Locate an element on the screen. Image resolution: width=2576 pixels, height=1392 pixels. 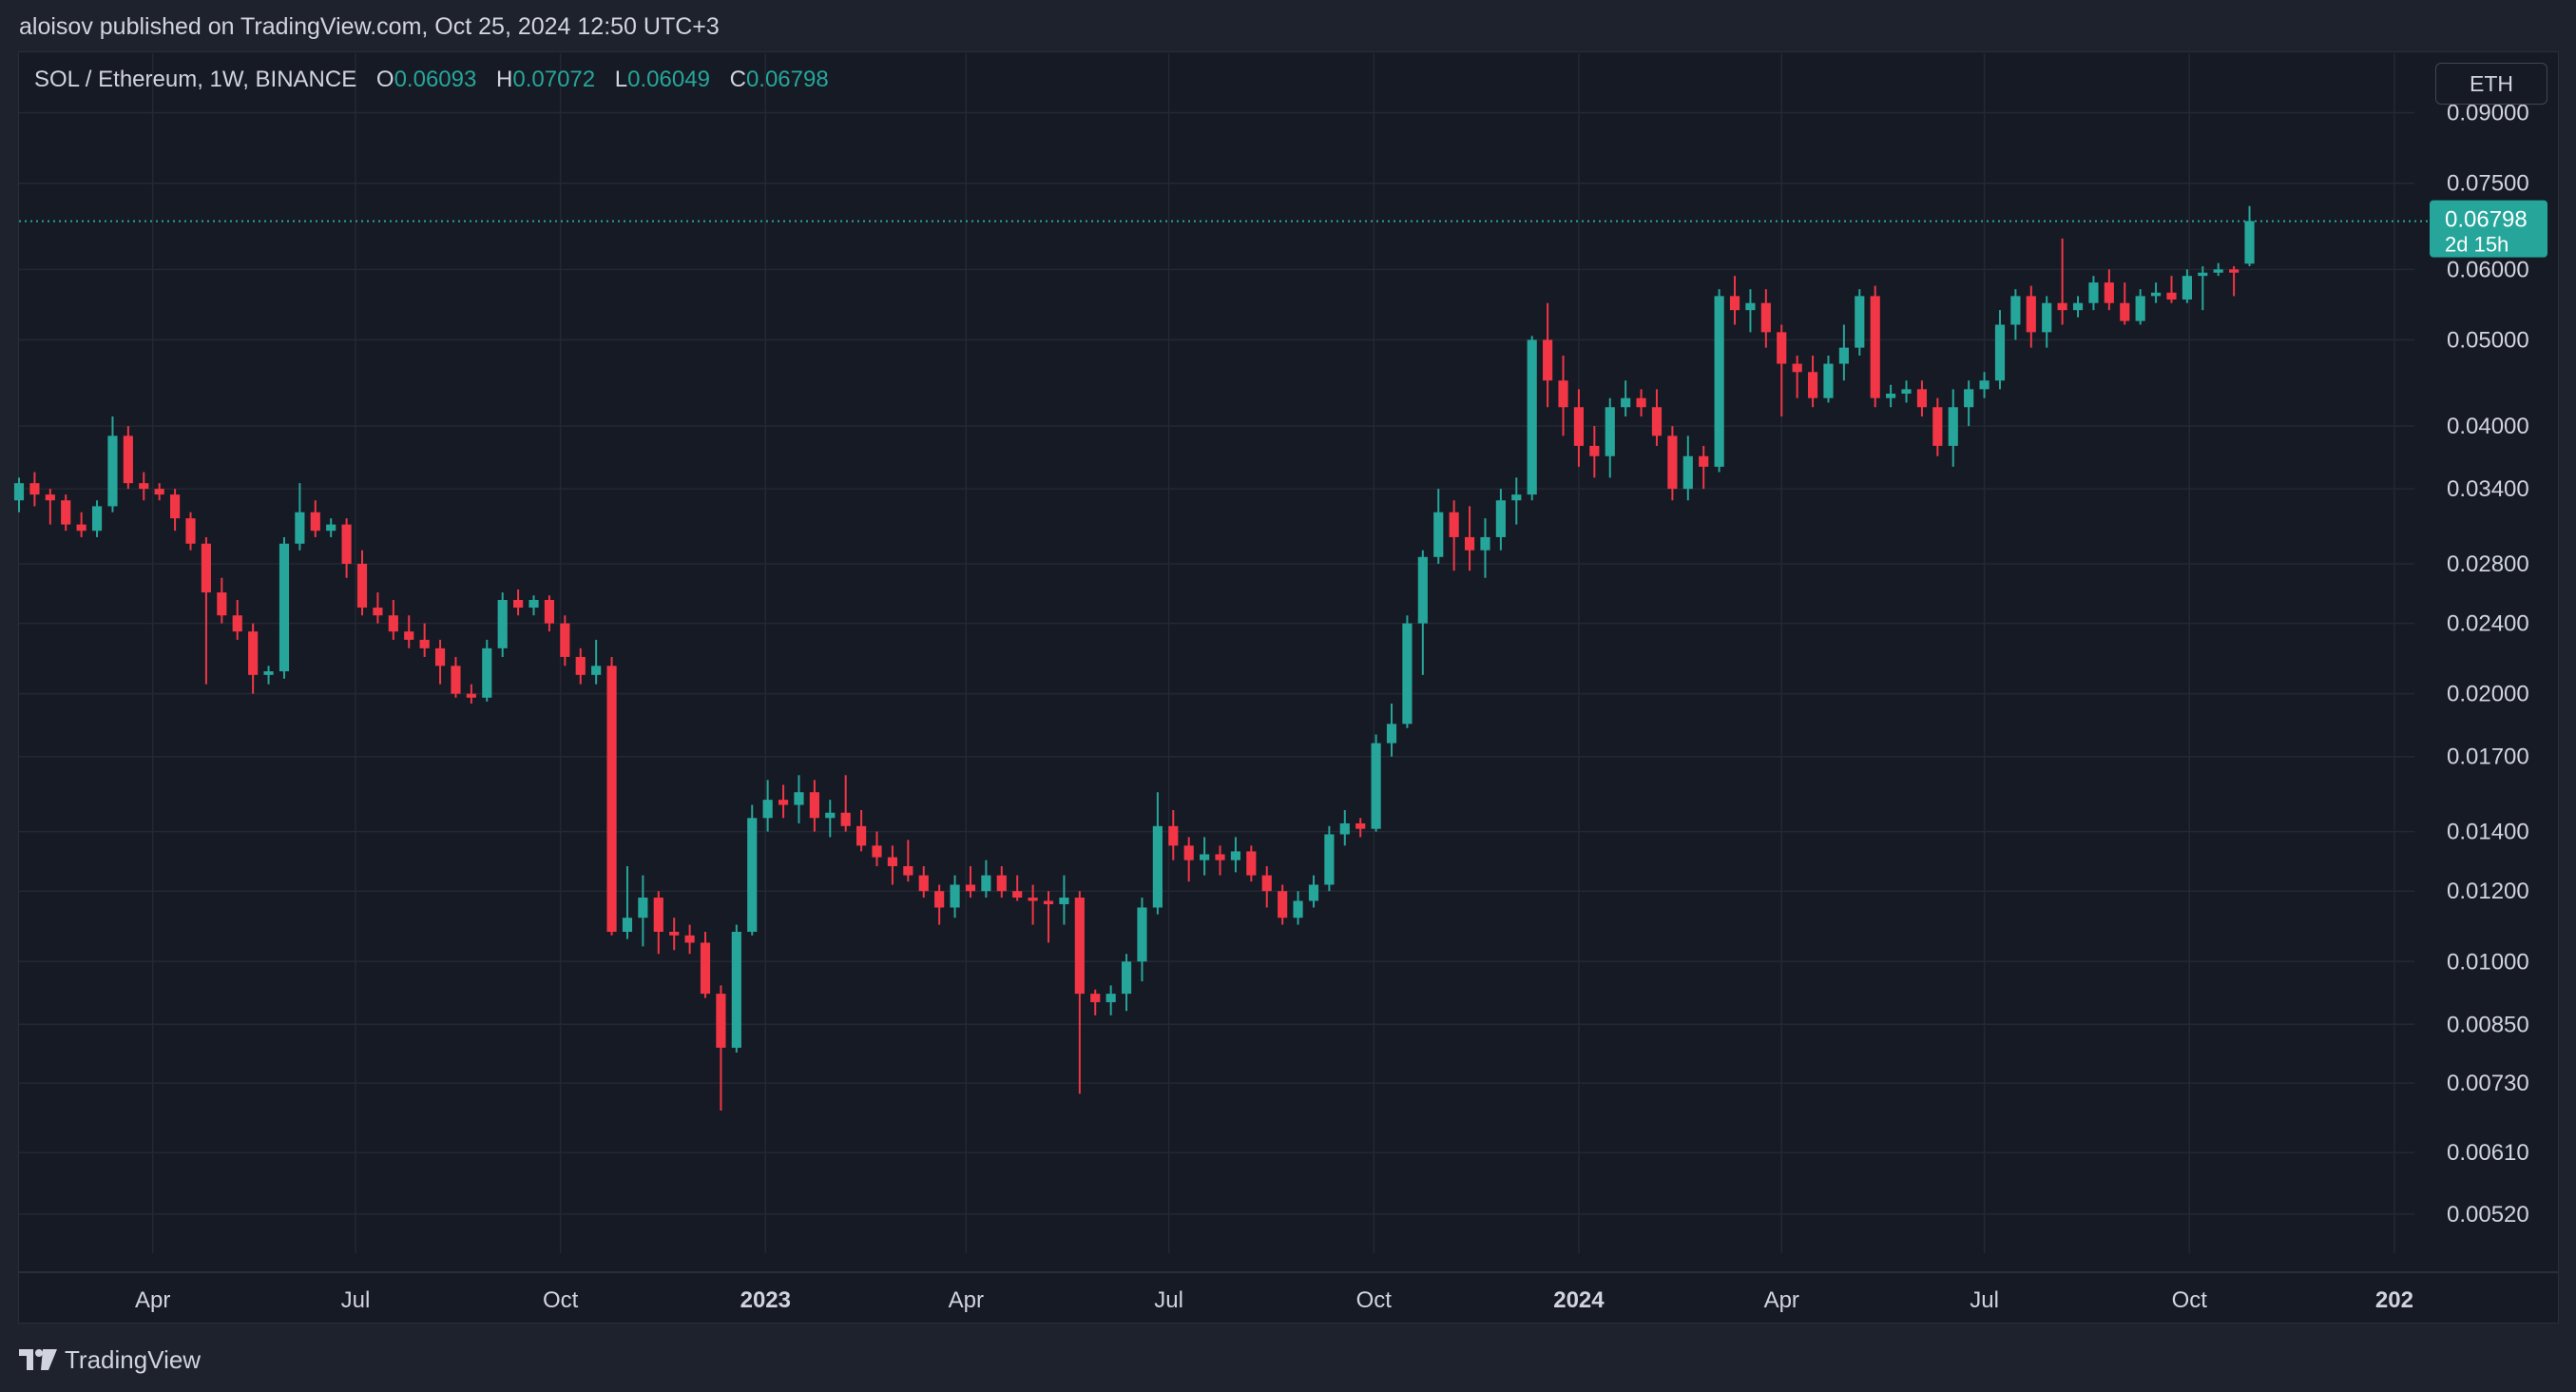
x-tick-label: Jul is located at coordinates (1169, 1300).